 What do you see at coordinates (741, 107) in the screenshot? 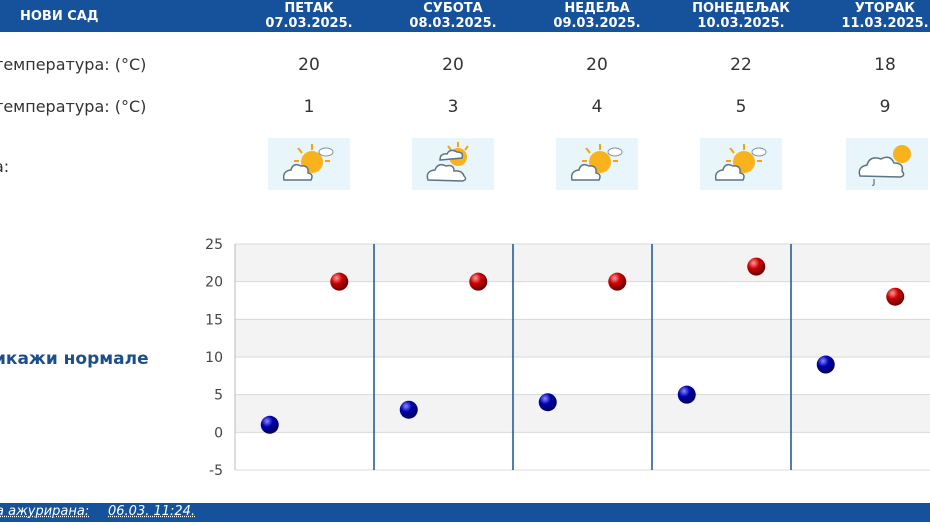
I see `min-temp-value: 5` at bounding box center [741, 107].